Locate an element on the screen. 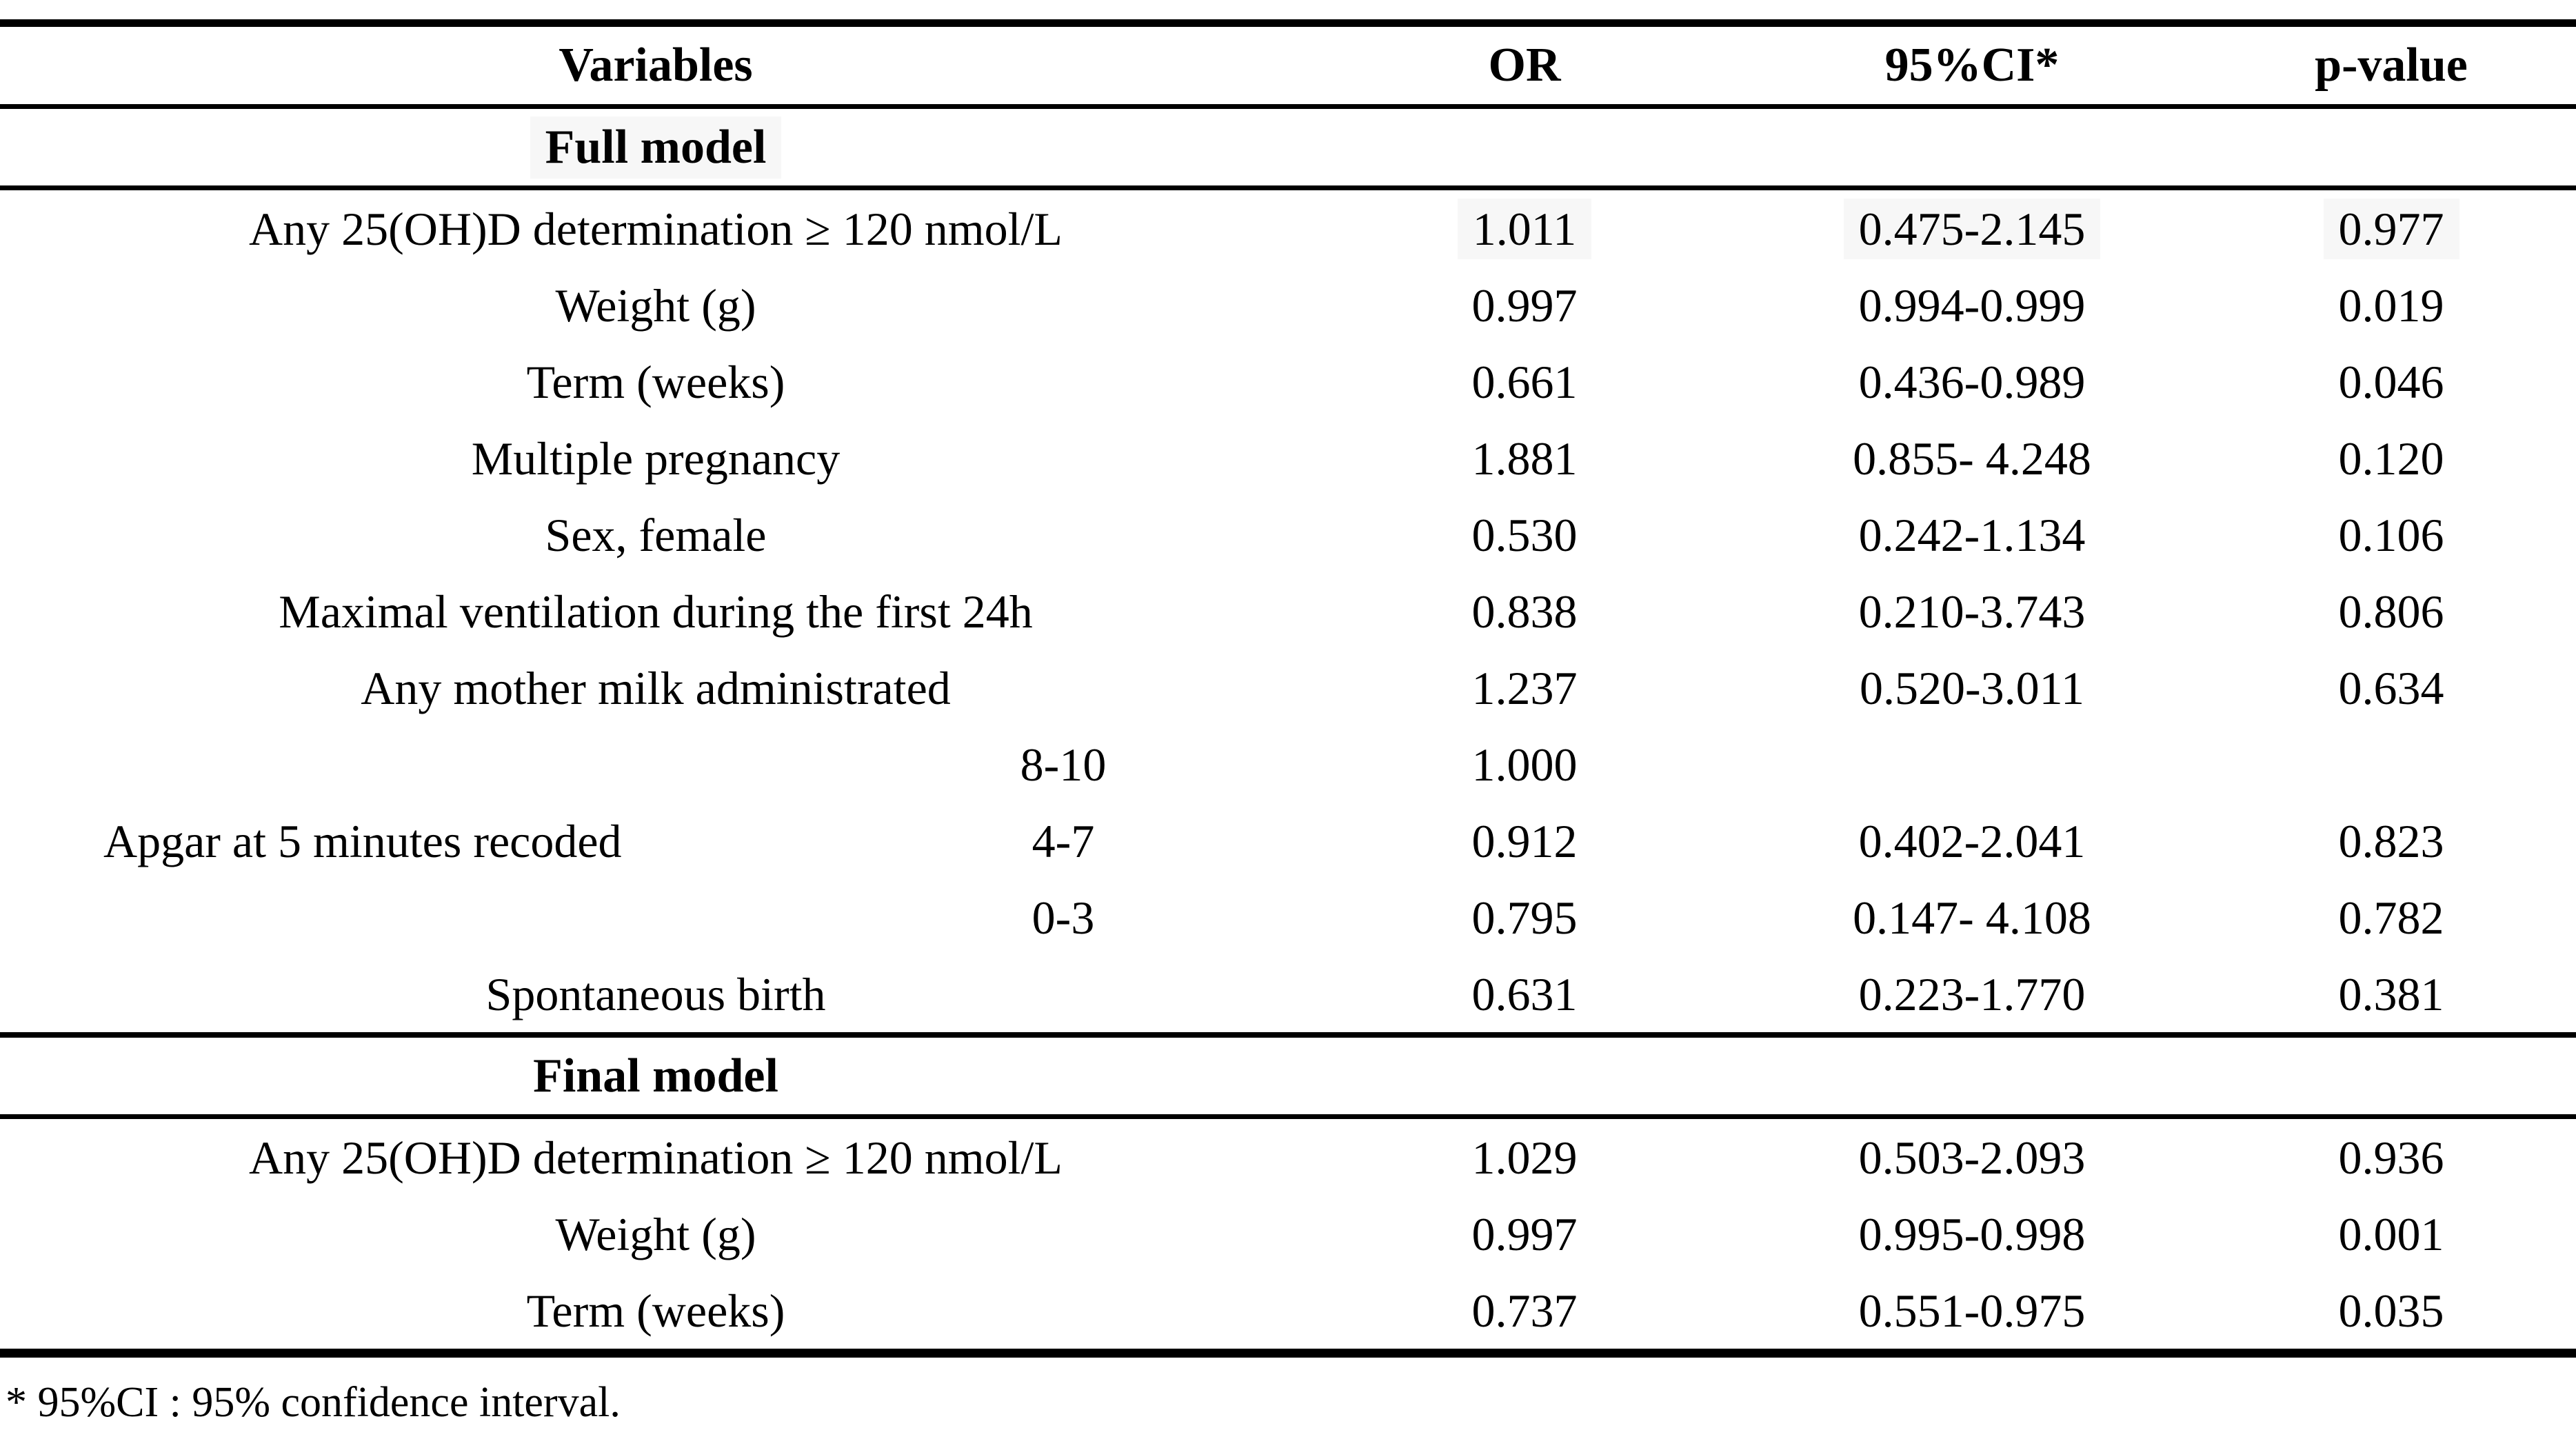  subcategory-label: 4-7 is located at coordinates (1063, 841).